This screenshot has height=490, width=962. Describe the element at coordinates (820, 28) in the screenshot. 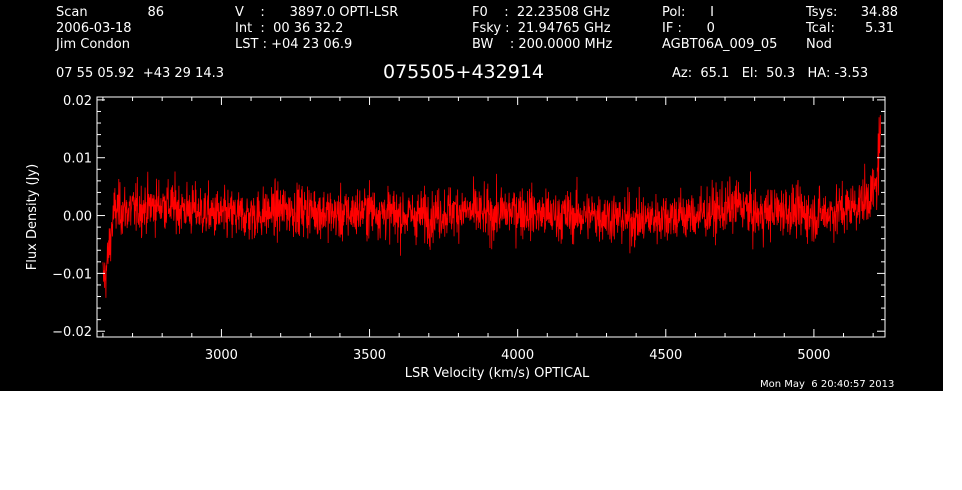

I see `tcal-label: Tcal:` at that location.